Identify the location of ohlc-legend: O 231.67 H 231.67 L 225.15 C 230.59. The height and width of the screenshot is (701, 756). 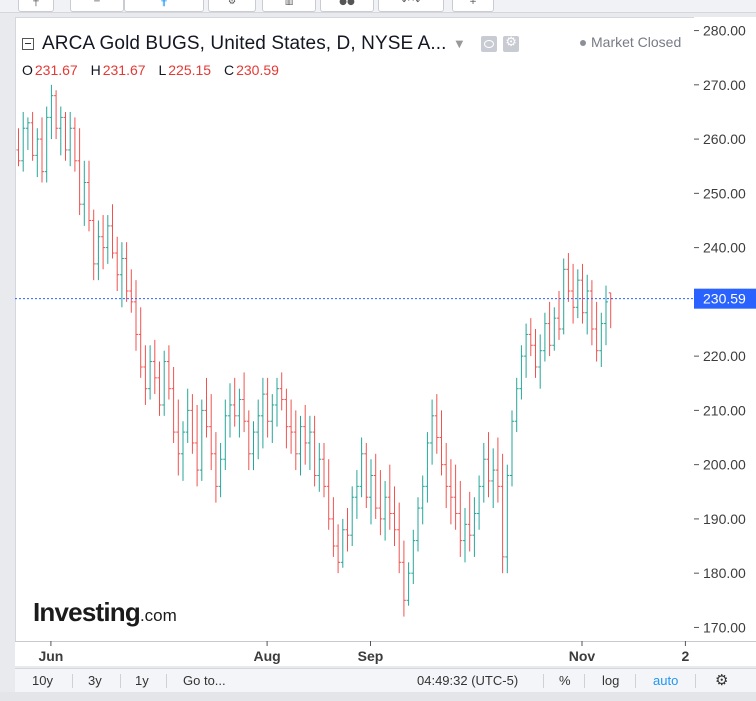
(155, 70).